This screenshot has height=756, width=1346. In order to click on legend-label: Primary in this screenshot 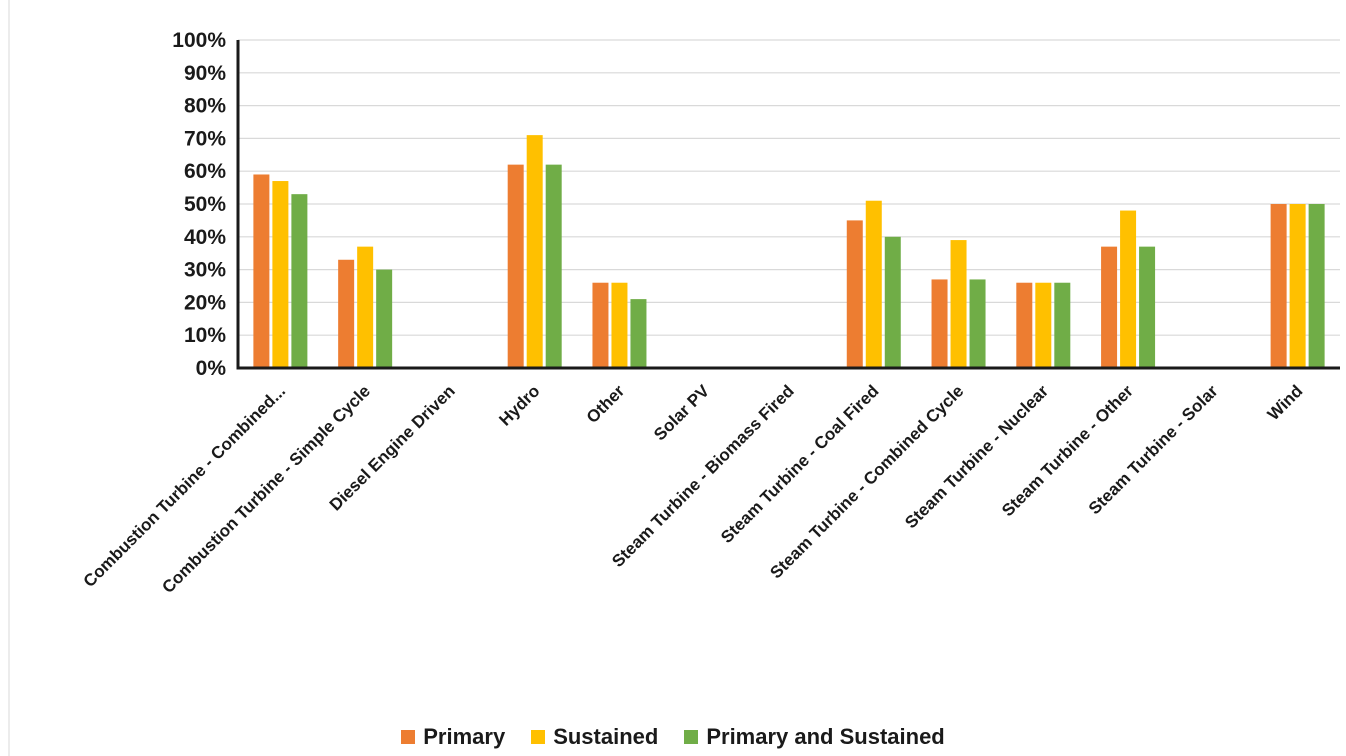, I will do `click(464, 736)`.